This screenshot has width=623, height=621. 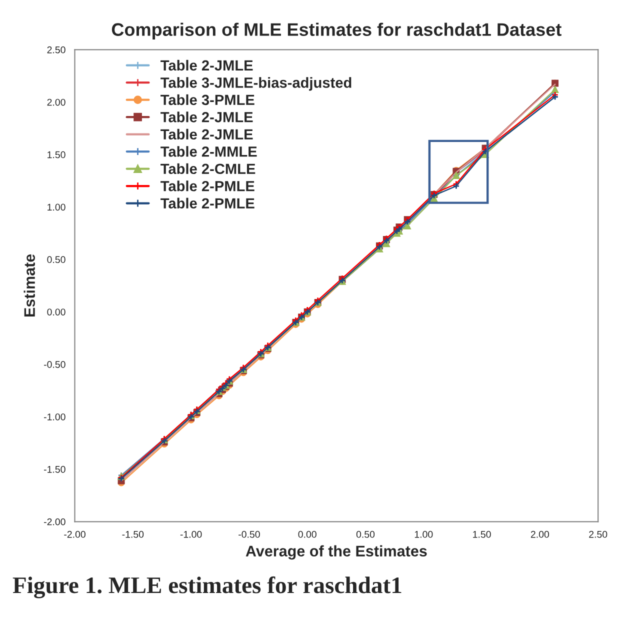 What do you see at coordinates (191, 534) in the screenshot?
I see `x-tick-label: -1.00` at bounding box center [191, 534].